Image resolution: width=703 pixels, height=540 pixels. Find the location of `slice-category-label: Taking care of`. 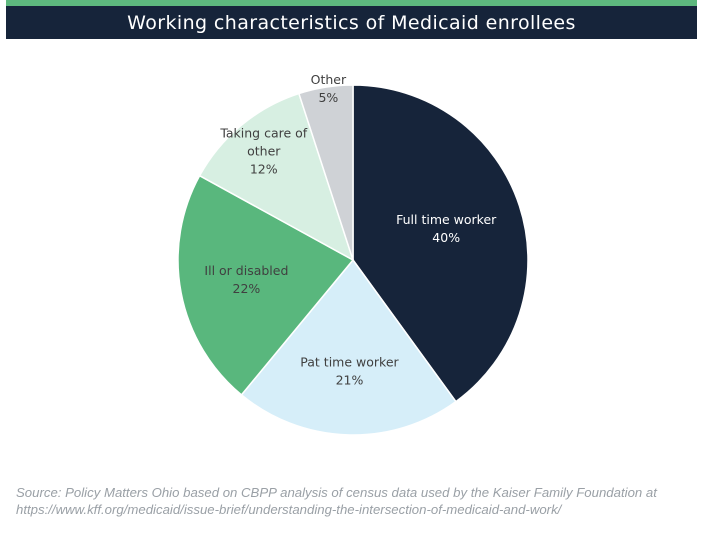

slice-category-label: Taking care of is located at coordinates (263, 133).